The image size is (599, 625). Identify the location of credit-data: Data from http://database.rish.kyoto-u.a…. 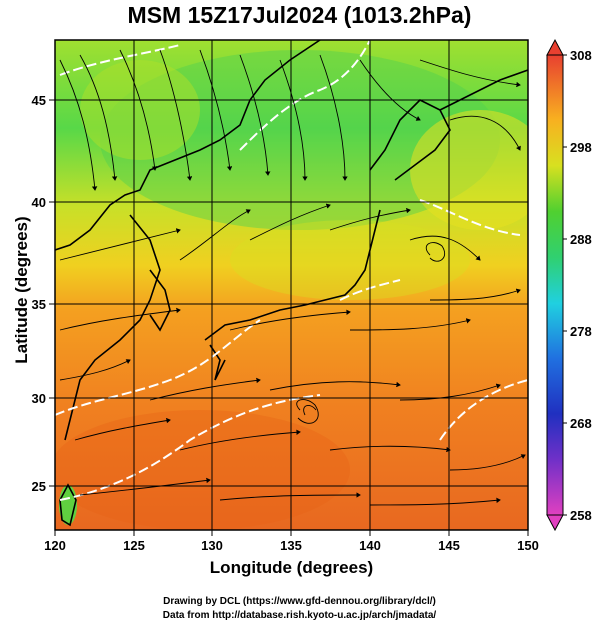
(299, 615).